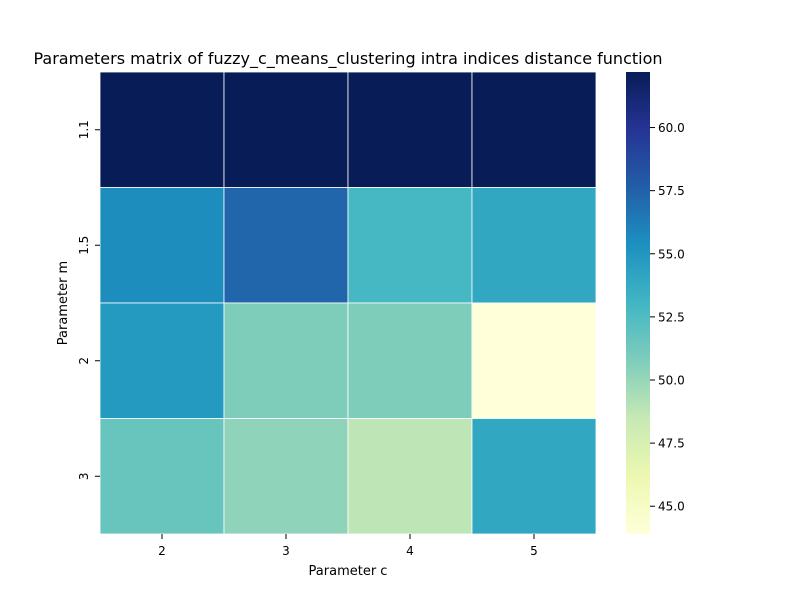 Image resolution: width=800 pixels, height=604 pixels. What do you see at coordinates (348, 571) in the screenshot?
I see `x-axis-label: Parameter c` at bounding box center [348, 571].